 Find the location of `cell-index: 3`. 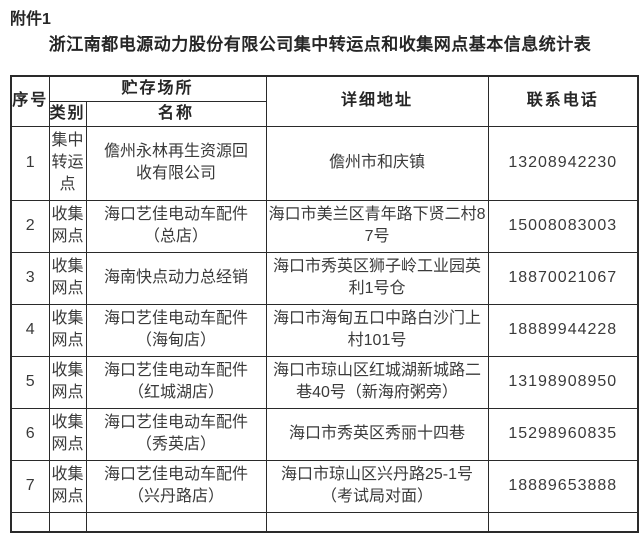

cell-index: 3 is located at coordinates (30, 278).